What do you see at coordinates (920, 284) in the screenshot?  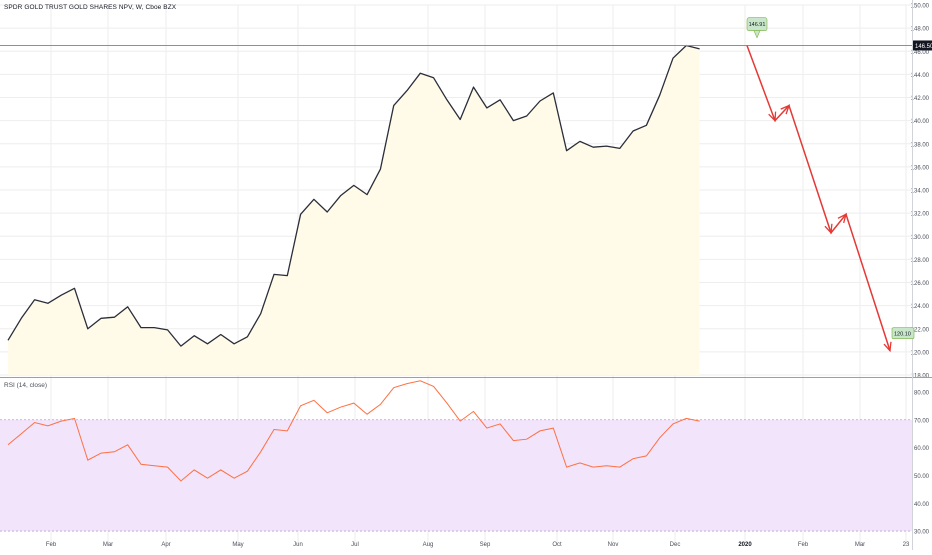 I see `price-axis-tick-label: 126.00` at bounding box center [920, 284].